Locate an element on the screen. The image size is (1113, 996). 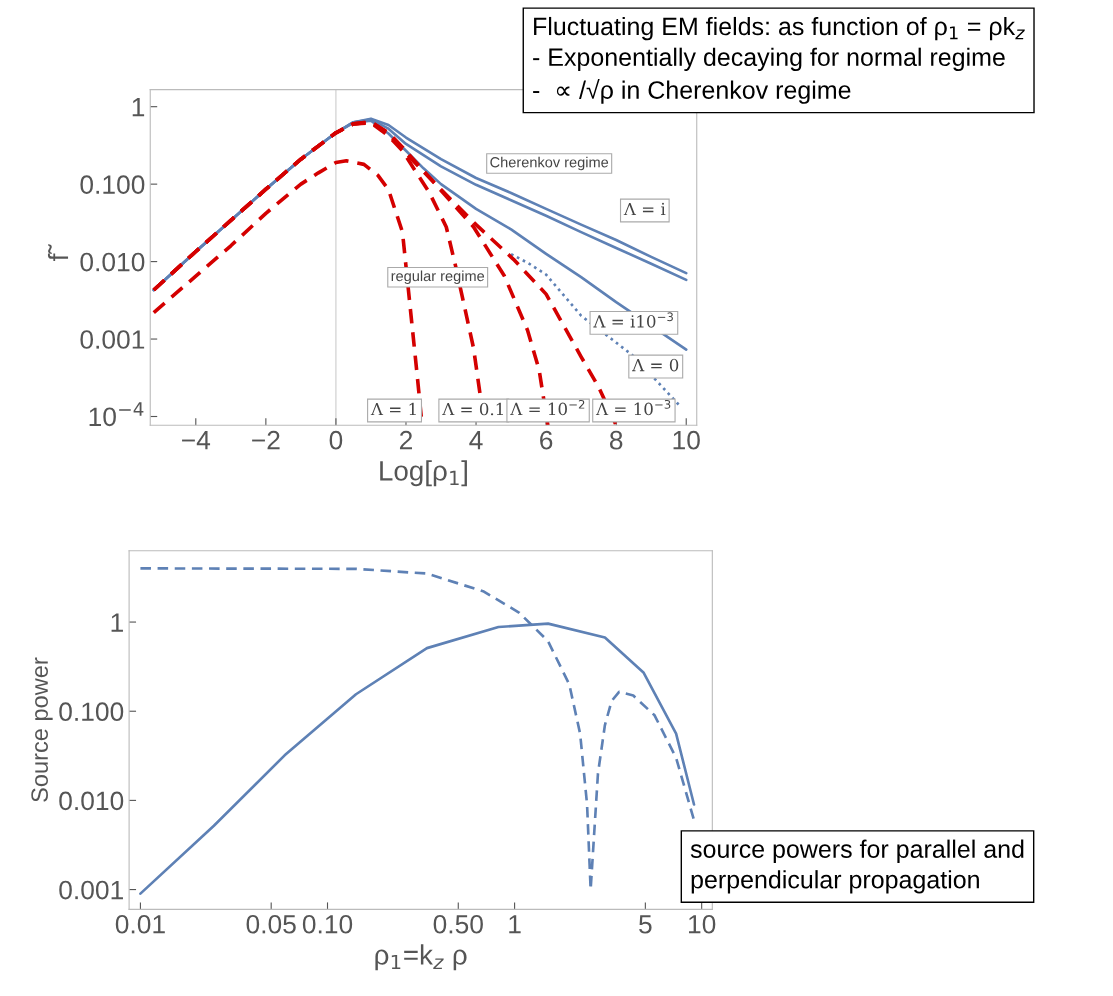
x-tick-label: 2 is located at coordinates (405, 440).